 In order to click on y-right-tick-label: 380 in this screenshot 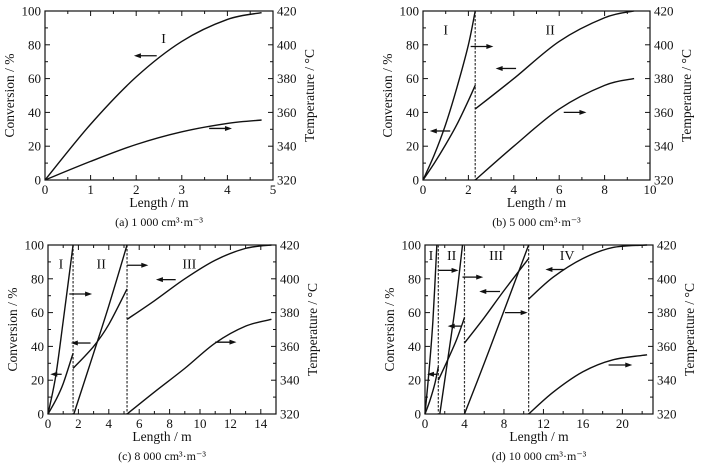, I will do `click(664, 78)`.